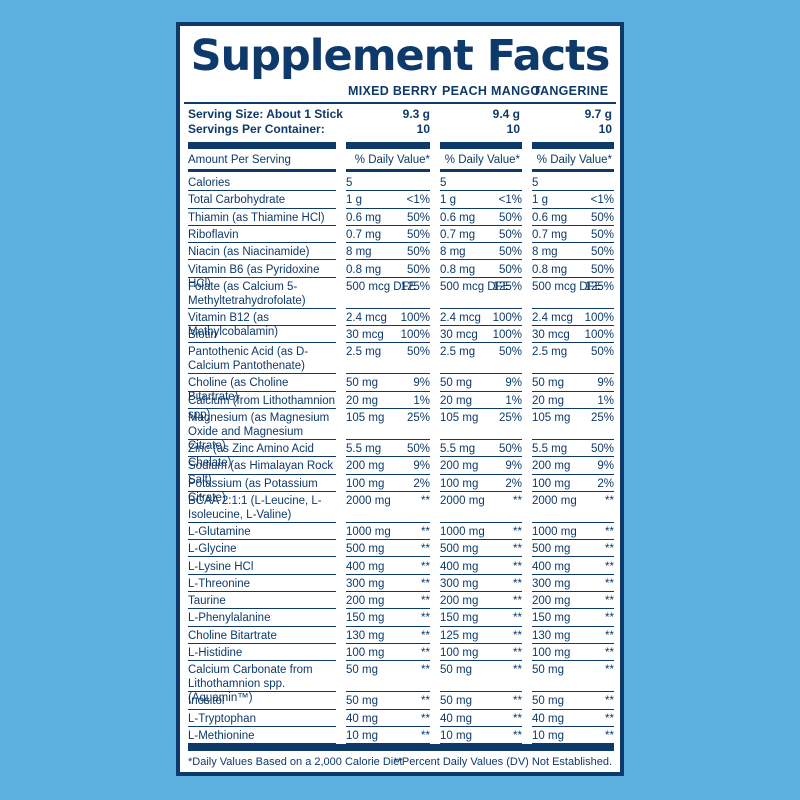  I want to click on nutrient-amount: 5, so click(443, 183).